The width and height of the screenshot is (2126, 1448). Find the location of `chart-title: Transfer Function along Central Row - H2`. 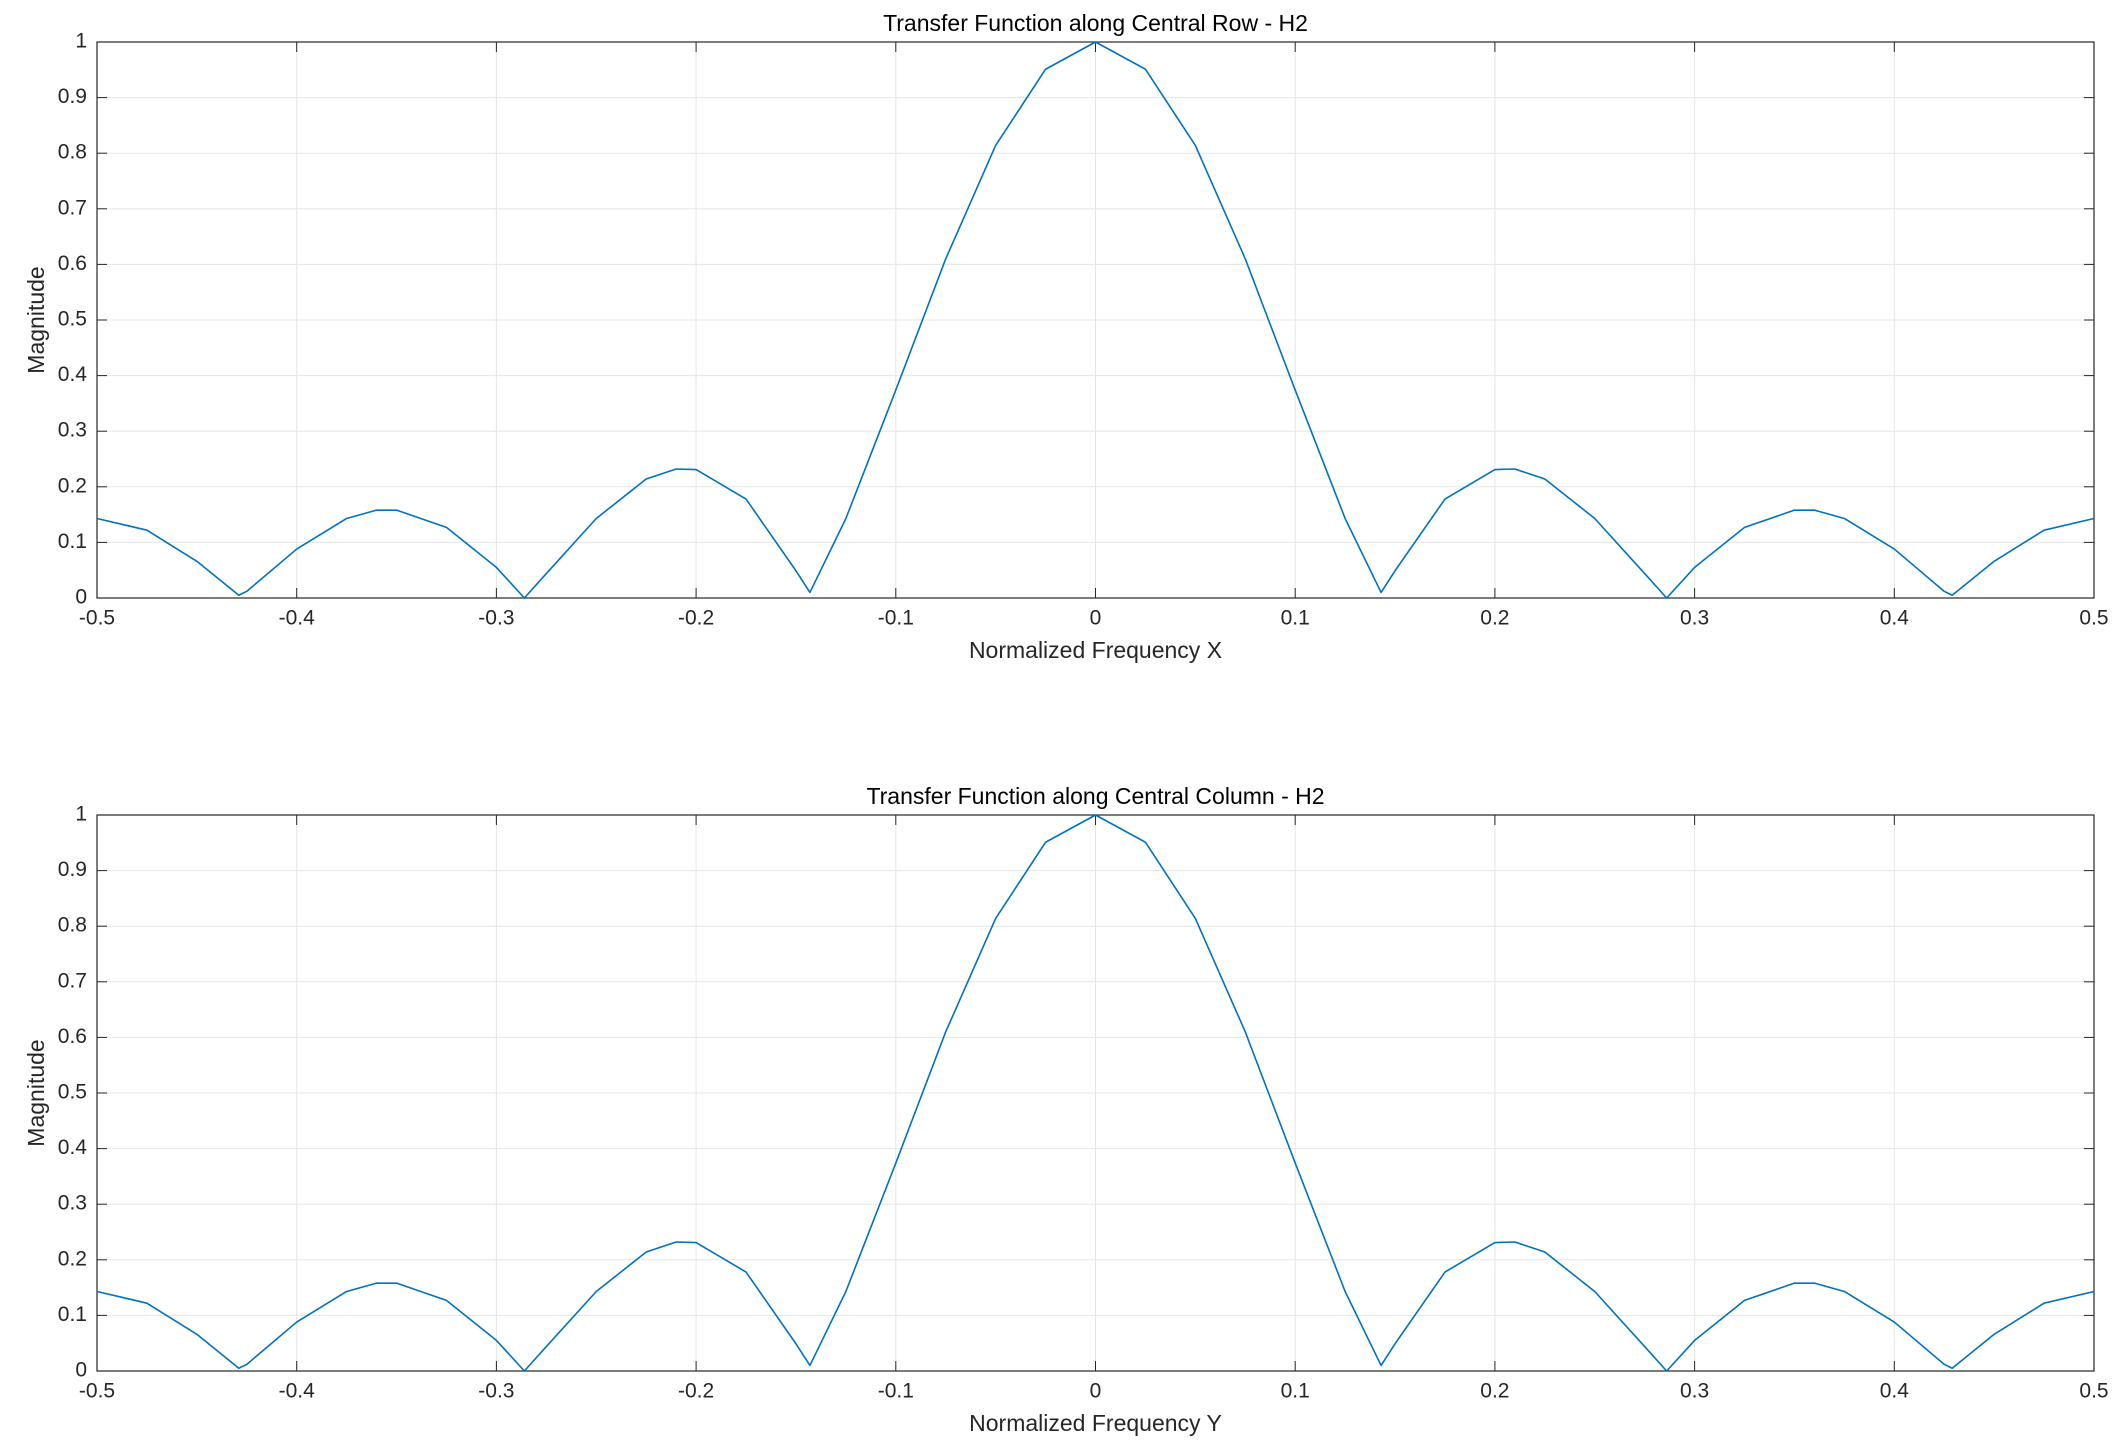

chart-title: Transfer Function along Central Row - H2 is located at coordinates (1095, 23).